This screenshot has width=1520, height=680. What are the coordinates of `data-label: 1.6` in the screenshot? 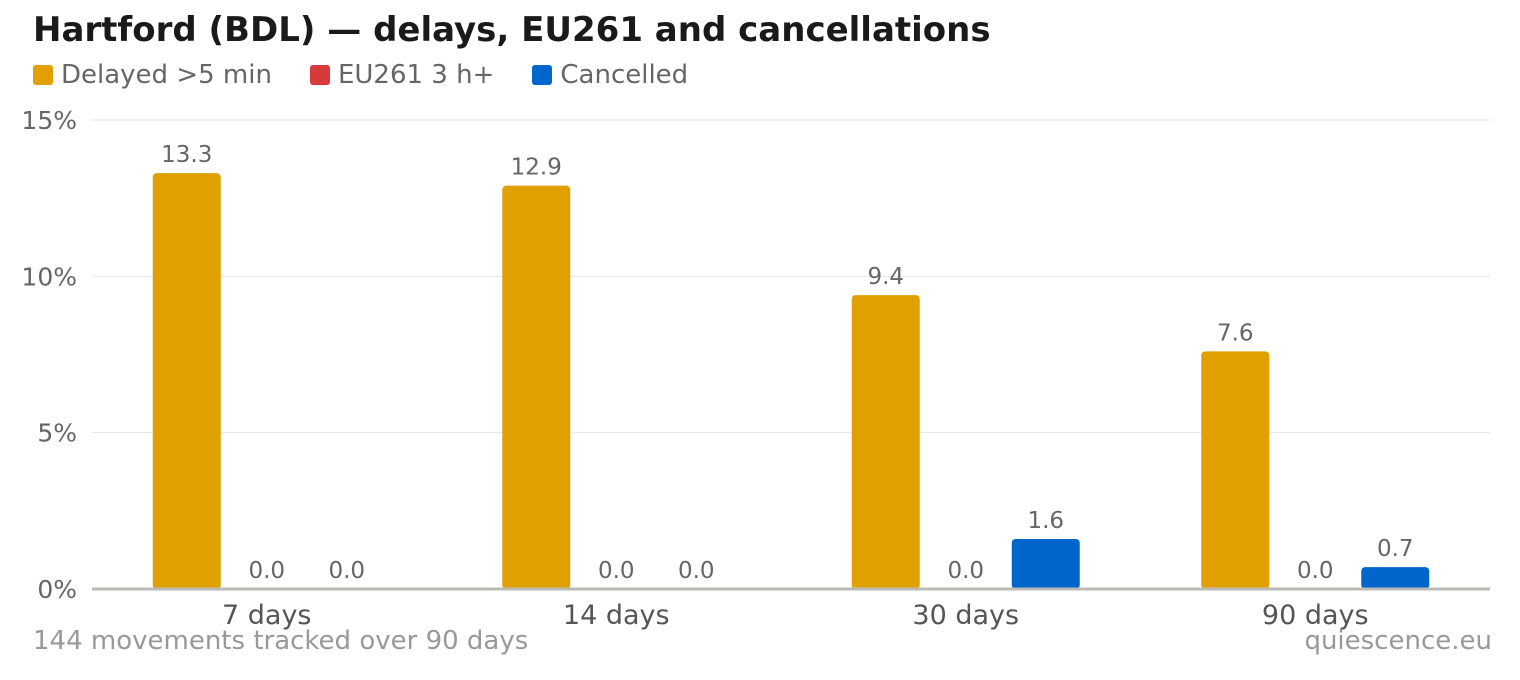 It's located at (1045, 521).